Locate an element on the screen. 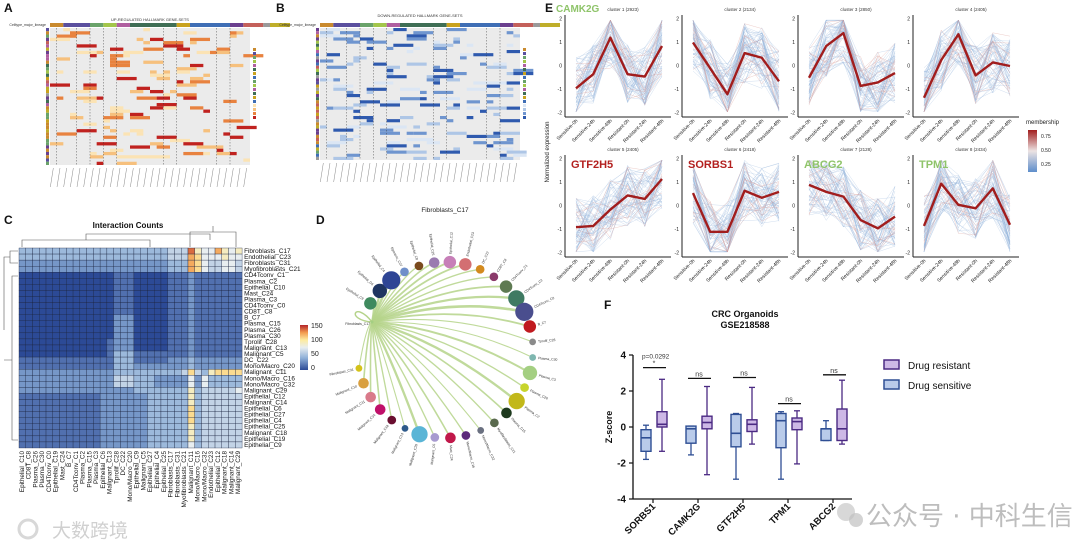  column-label: Epithelial_C25 is located at coordinates (164, 472).